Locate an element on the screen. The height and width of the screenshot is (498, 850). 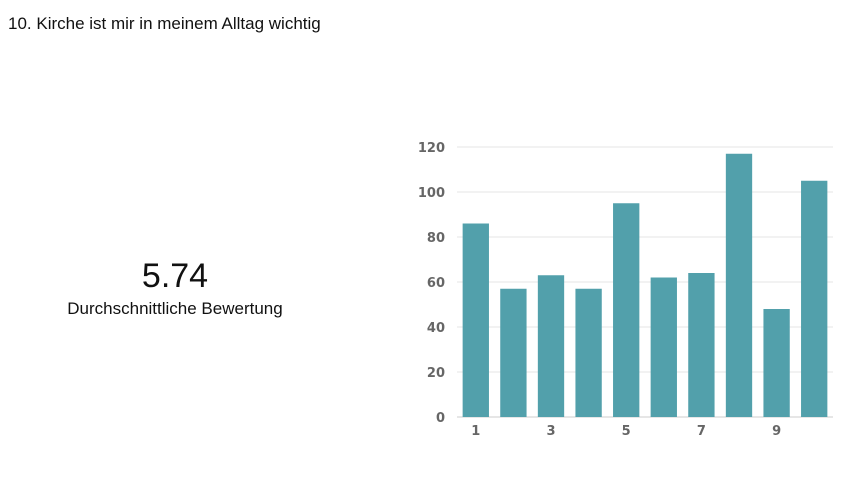
y-tick-label: 100 is located at coordinates (431, 193).